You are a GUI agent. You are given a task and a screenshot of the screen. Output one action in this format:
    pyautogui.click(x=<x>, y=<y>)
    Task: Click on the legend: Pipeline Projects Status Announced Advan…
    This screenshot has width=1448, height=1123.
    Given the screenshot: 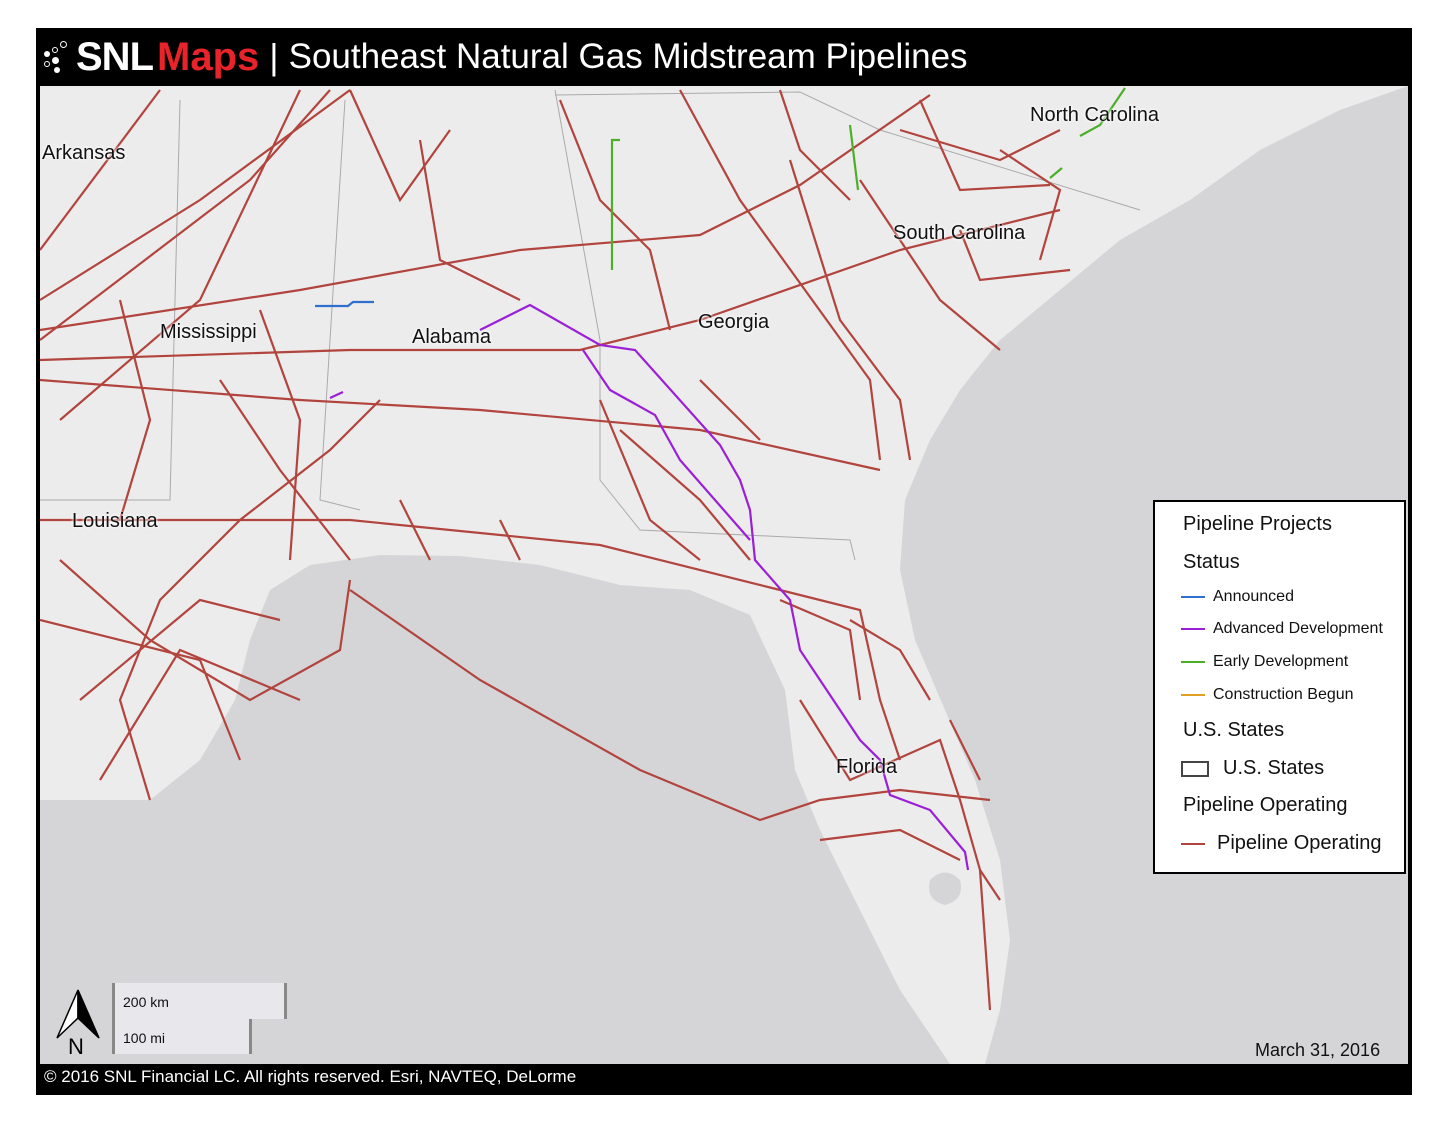 What is the action you would take?
    pyautogui.click(x=1279, y=687)
    